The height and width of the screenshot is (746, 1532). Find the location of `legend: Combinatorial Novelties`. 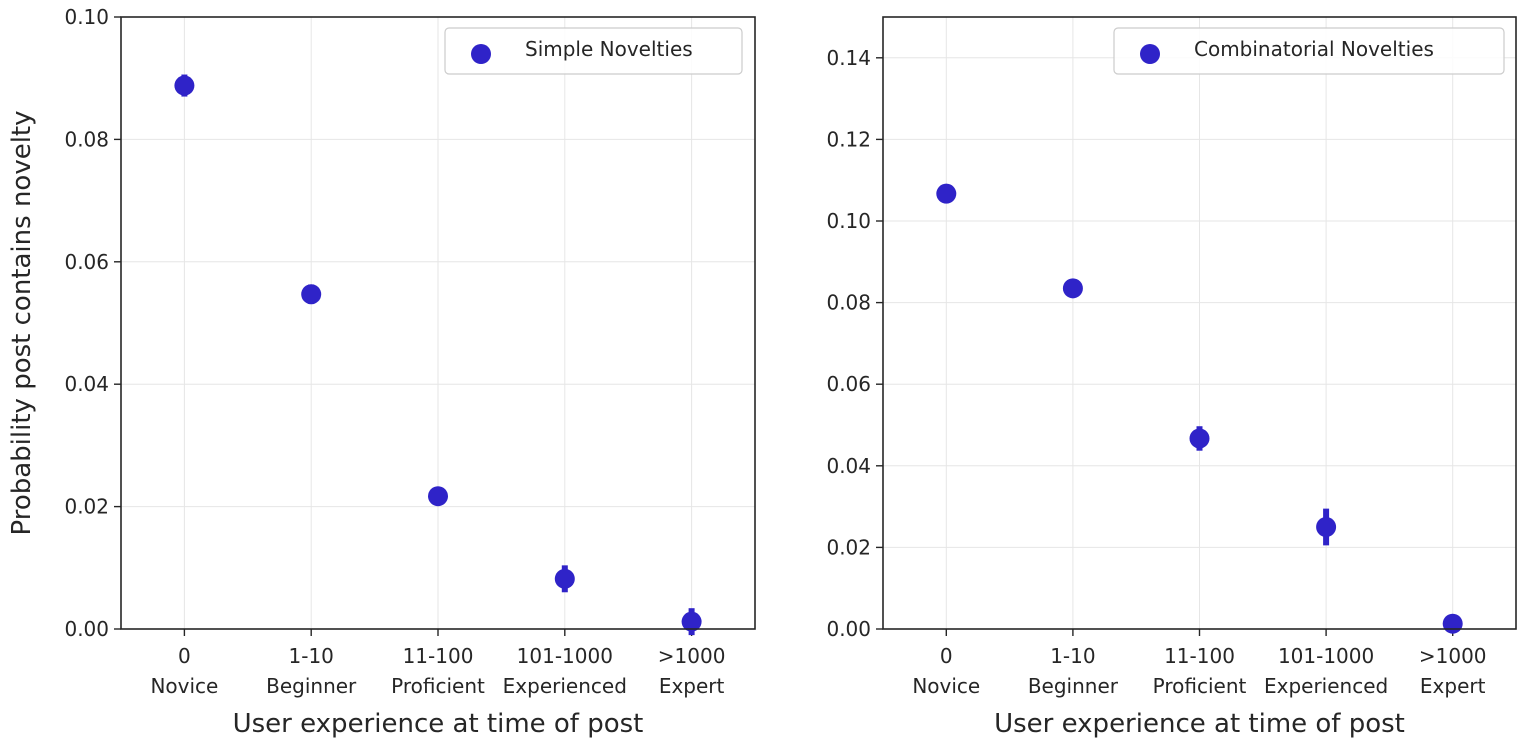

legend: Combinatorial Novelties is located at coordinates (1309, 51).